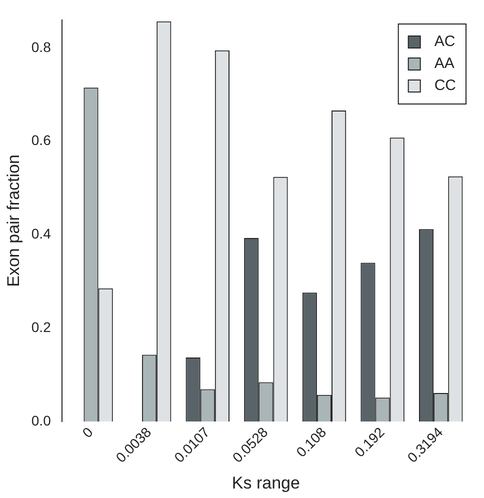 Image resolution: width=484 pixels, height=498 pixels. I want to click on x-tick-label: 0, so click(87, 432).